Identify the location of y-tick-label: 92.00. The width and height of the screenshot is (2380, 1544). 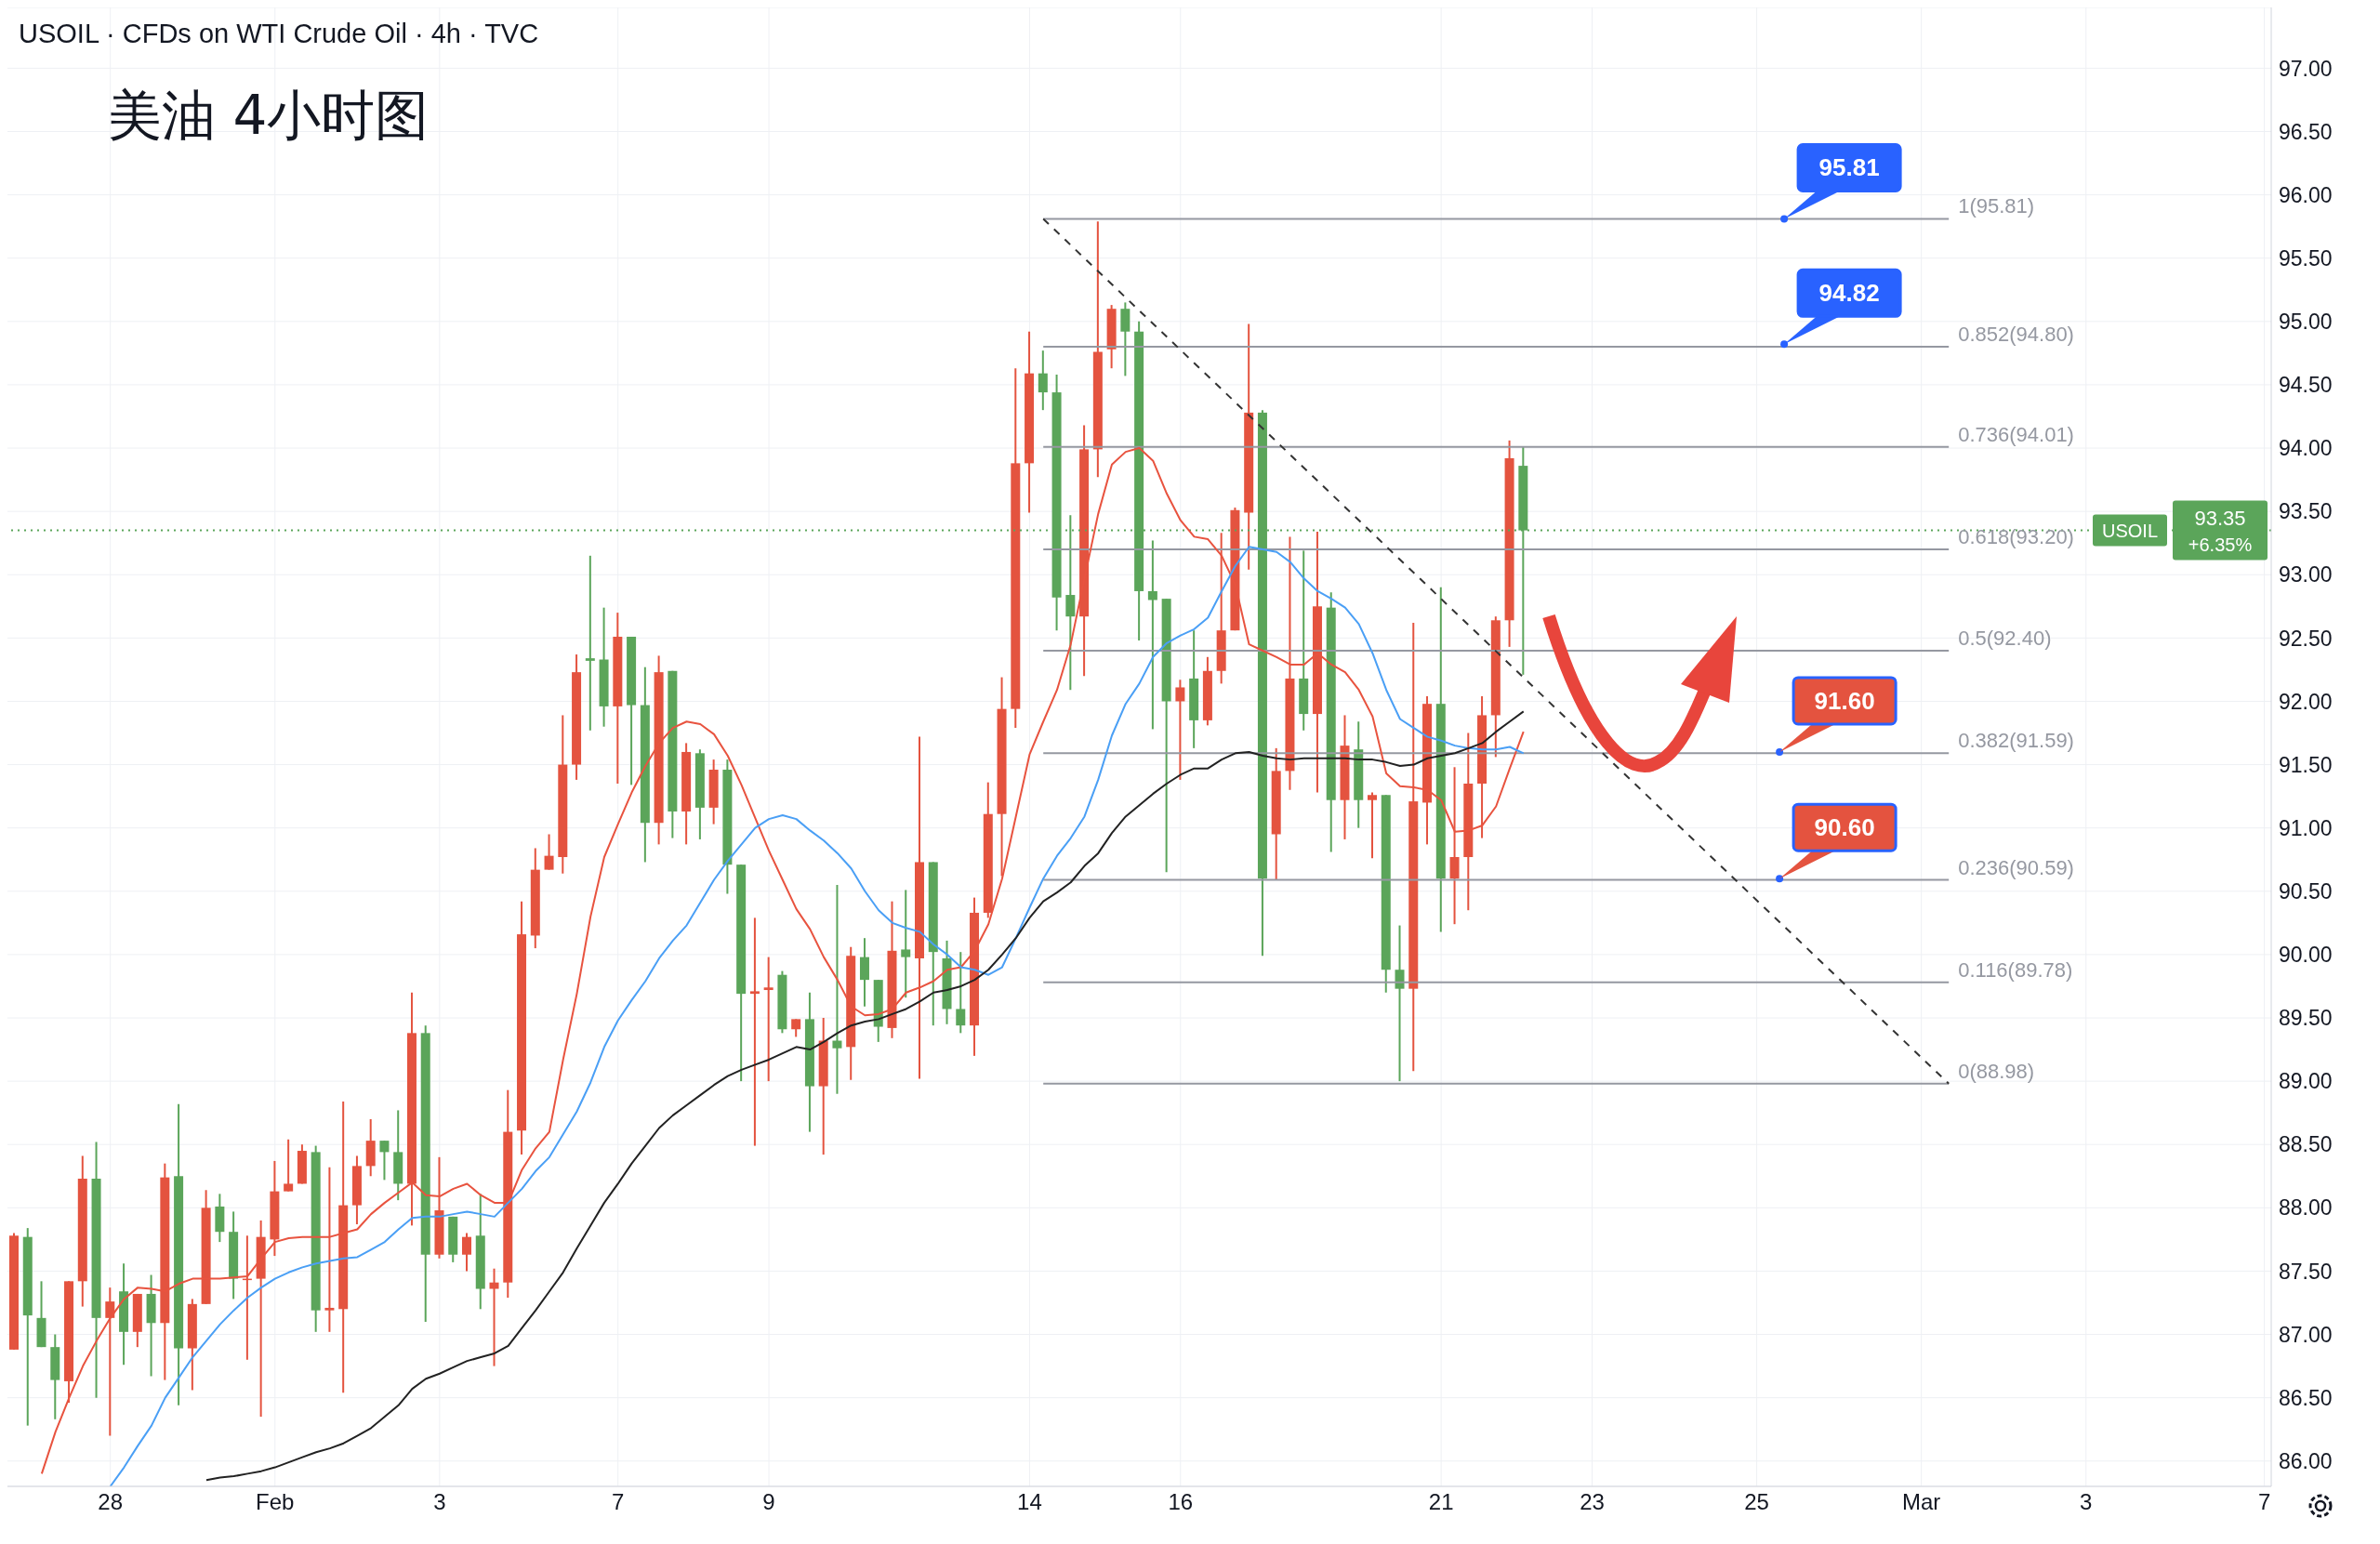
(2306, 702).